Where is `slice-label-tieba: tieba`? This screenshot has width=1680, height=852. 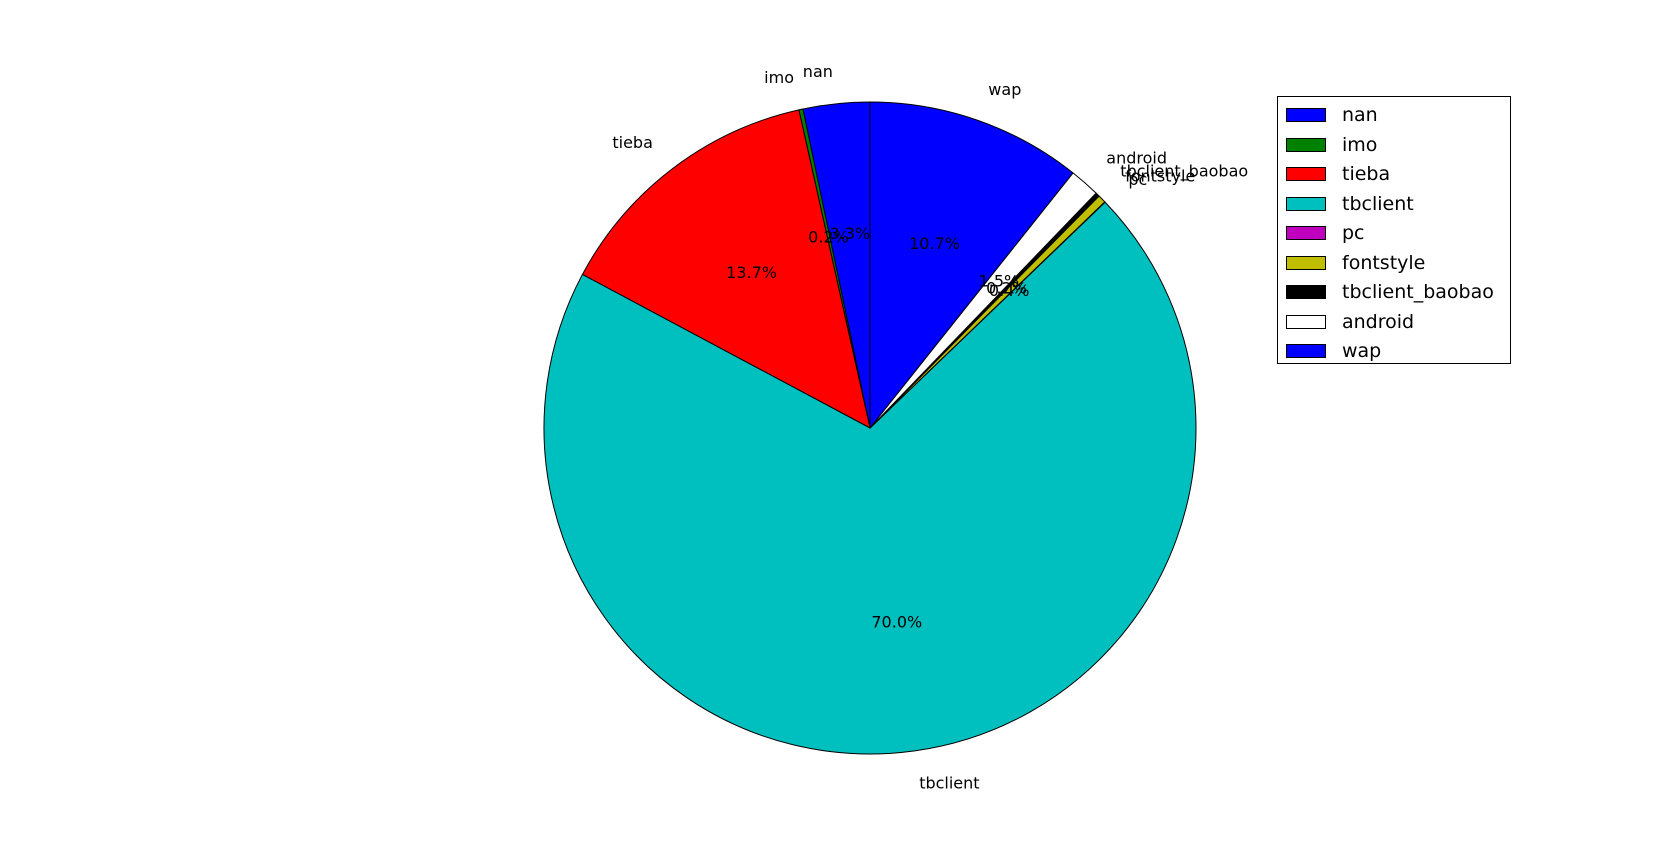 slice-label-tieba: tieba is located at coordinates (632, 142).